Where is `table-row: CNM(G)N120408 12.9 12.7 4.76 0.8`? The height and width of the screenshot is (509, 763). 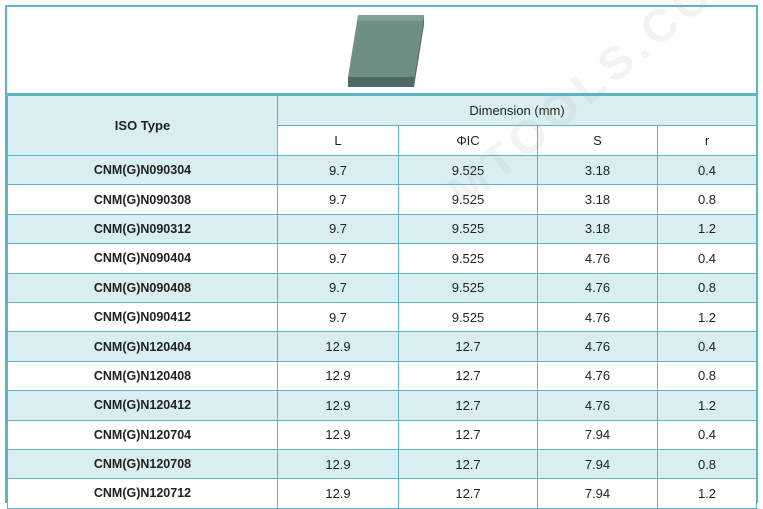 table-row: CNM(G)N120408 12.9 12.7 4.76 0.8 is located at coordinates (382, 376).